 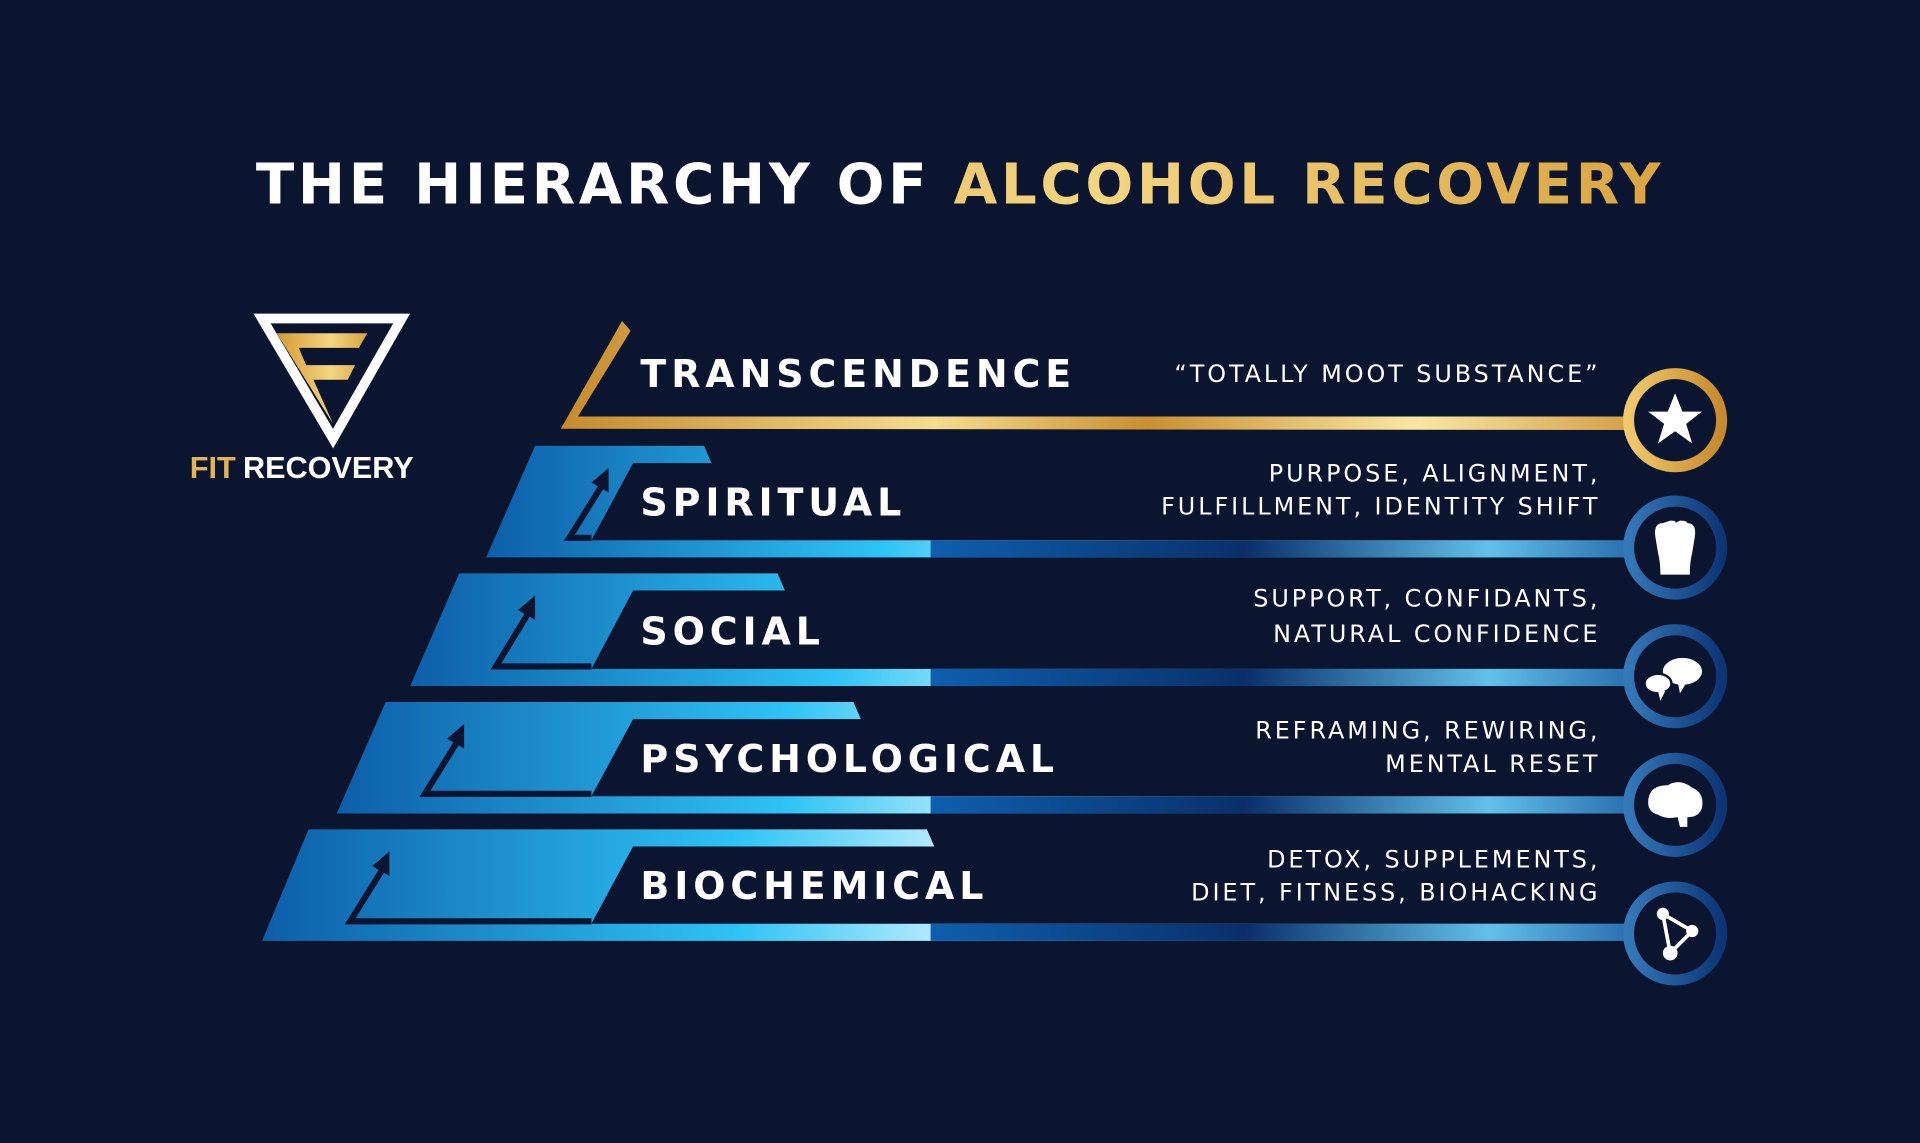 I want to click on molecule-badge, so click(x=1675, y=933).